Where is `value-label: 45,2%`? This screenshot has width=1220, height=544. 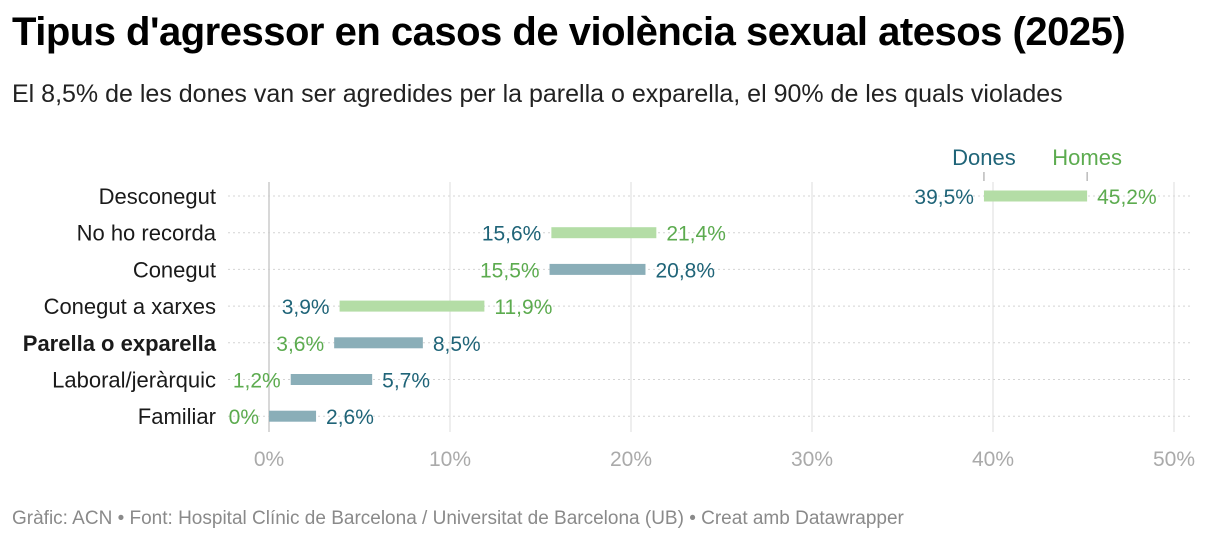 value-label: 45,2% is located at coordinates (1127, 197).